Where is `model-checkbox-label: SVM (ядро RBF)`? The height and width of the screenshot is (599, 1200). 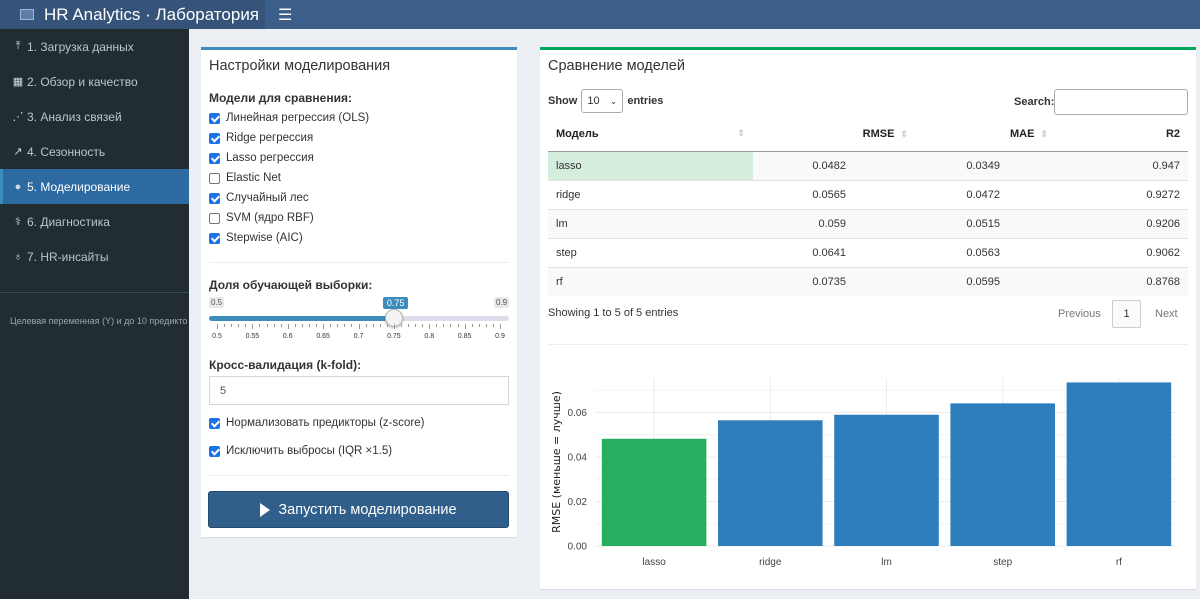
model-checkbox-label: SVM (ядро RBF) is located at coordinates (270, 218).